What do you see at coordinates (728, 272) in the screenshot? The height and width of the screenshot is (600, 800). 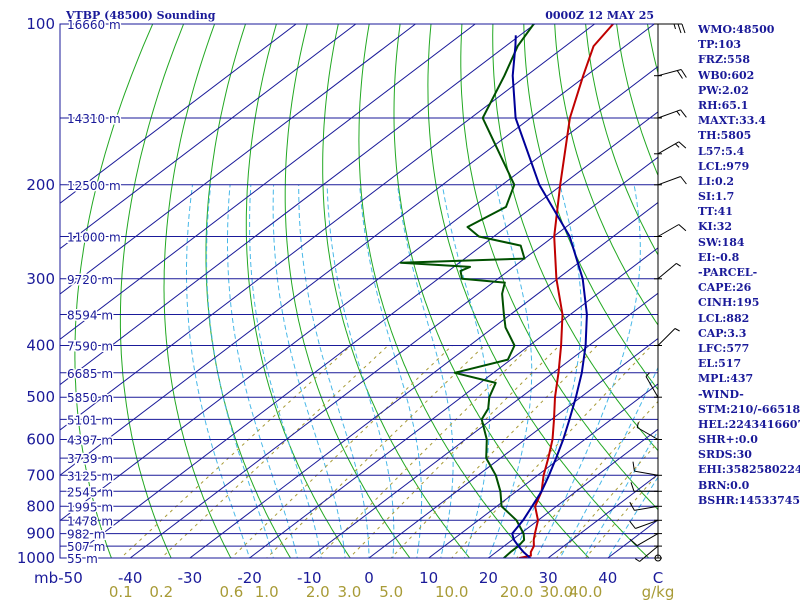 I see `index-row: -PARCEL-` at bounding box center [728, 272].